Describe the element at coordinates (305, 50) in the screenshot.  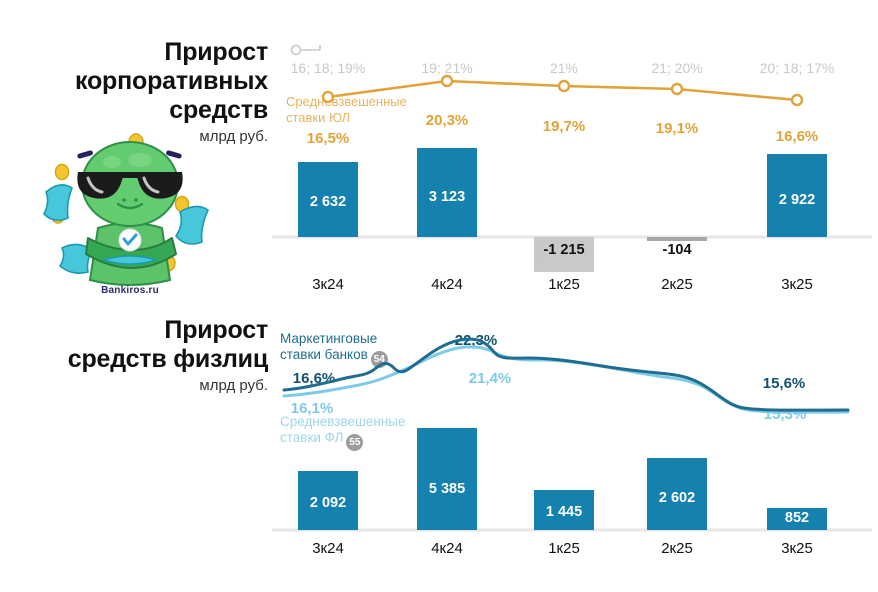
I see `key-rate-series-marker-icon` at that location.